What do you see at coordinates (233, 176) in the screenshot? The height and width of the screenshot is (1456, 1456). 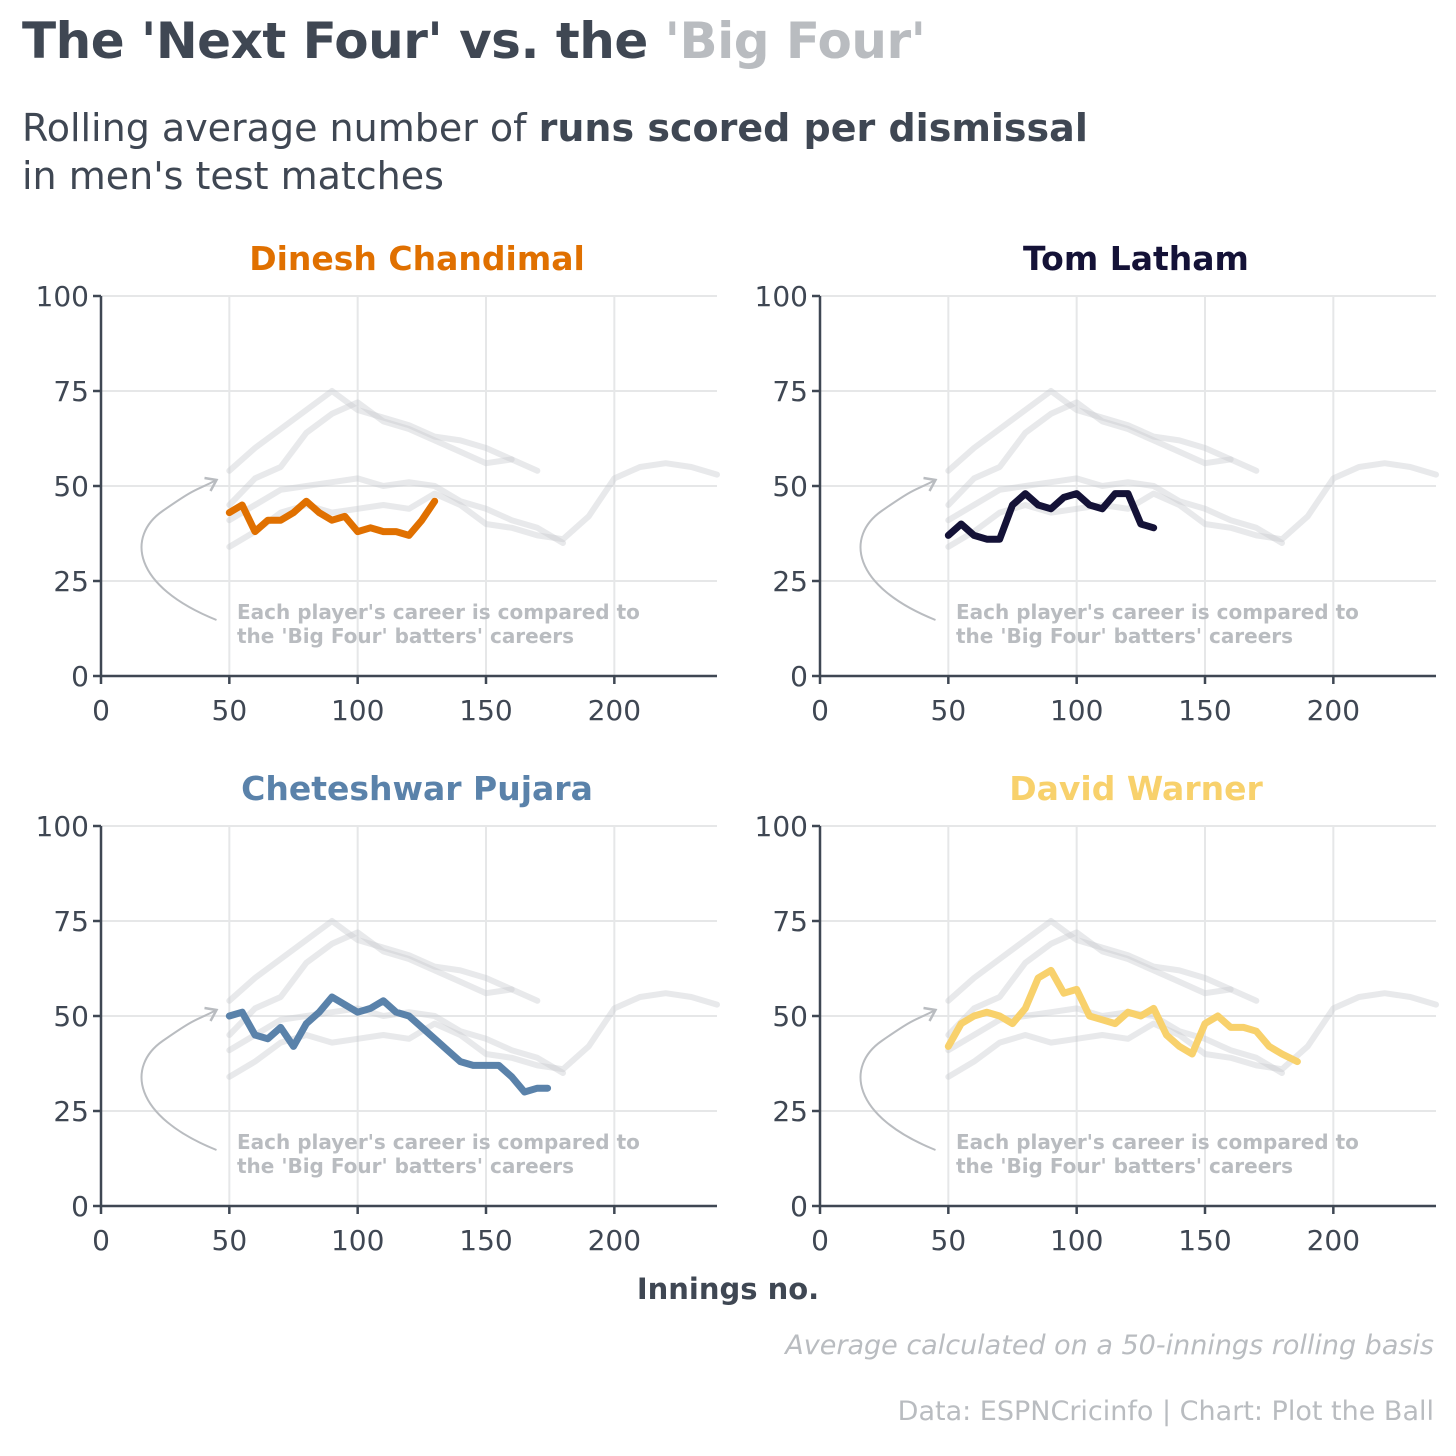 I see `subtitle-part-2: in men's test matches` at bounding box center [233, 176].